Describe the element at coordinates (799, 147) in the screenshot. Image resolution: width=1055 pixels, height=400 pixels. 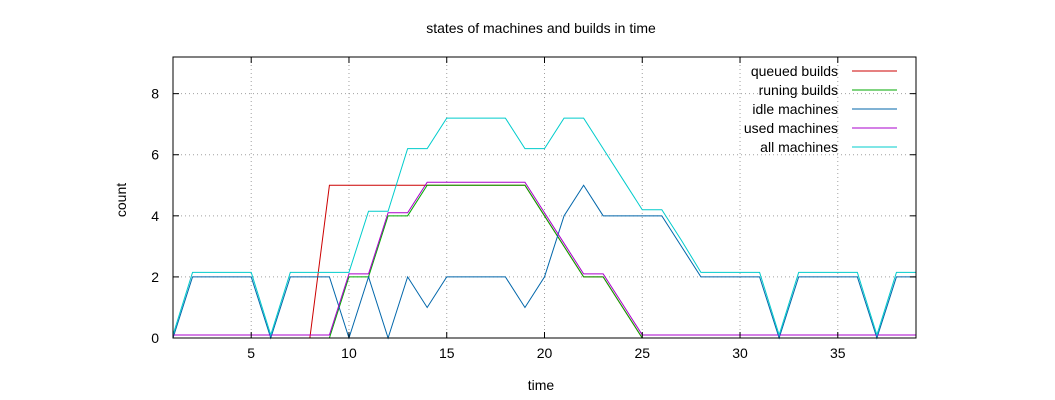
I see `legend-label: all machines` at that location.